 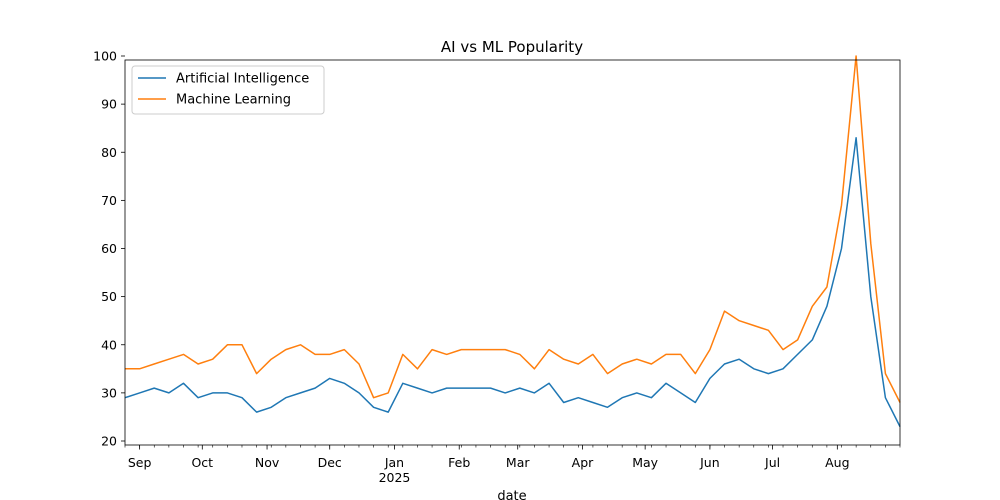 What do you see at coordinates (105, 56) in the screenshot?
I see `y-tick-label: 100` at bounding box center [105, 56].